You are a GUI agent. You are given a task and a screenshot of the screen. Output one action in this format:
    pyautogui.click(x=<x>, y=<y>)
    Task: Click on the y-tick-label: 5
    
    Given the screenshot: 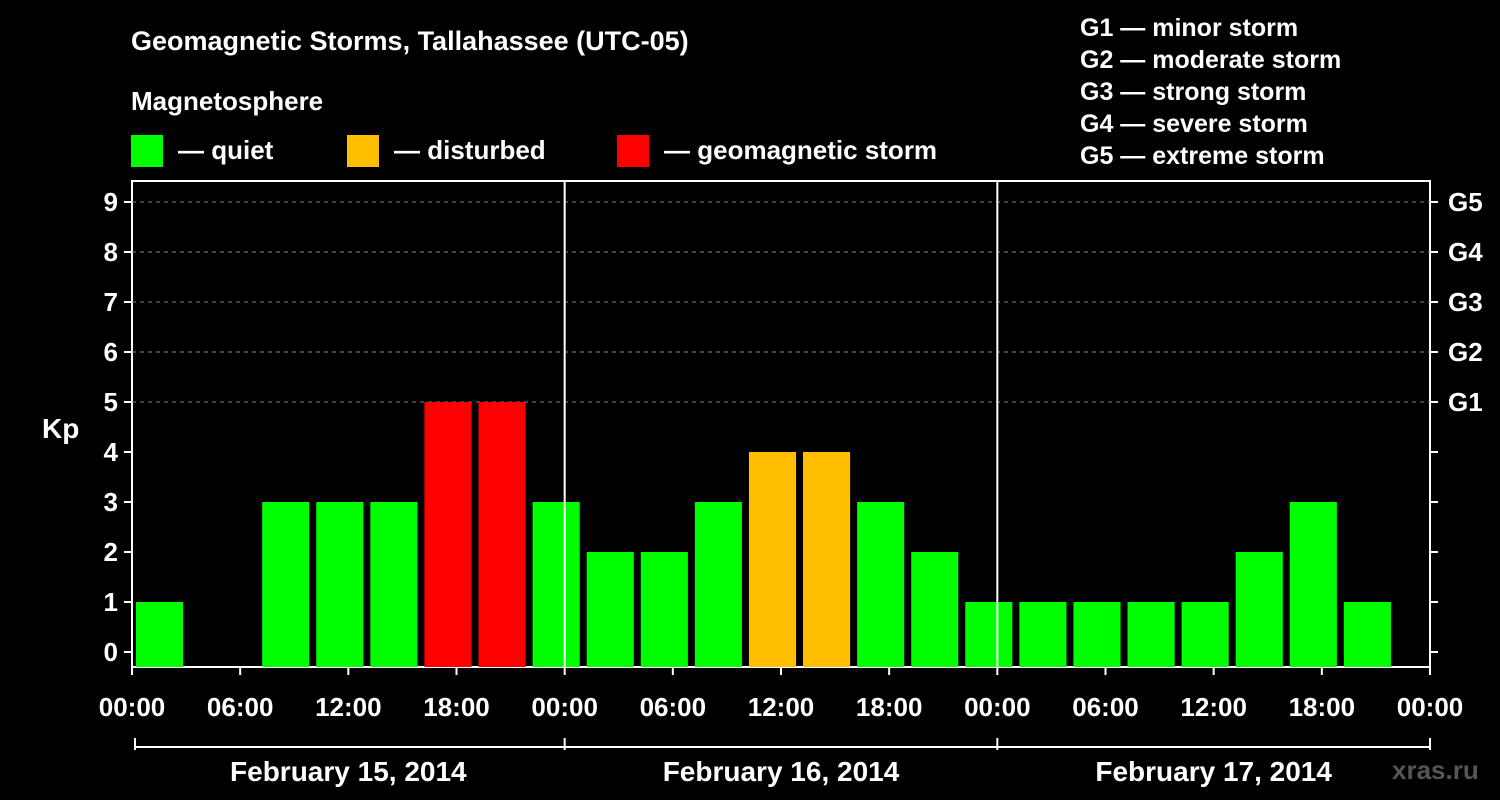 What is the action you would take?
    pyautogui.click(x=111, y=402)
    